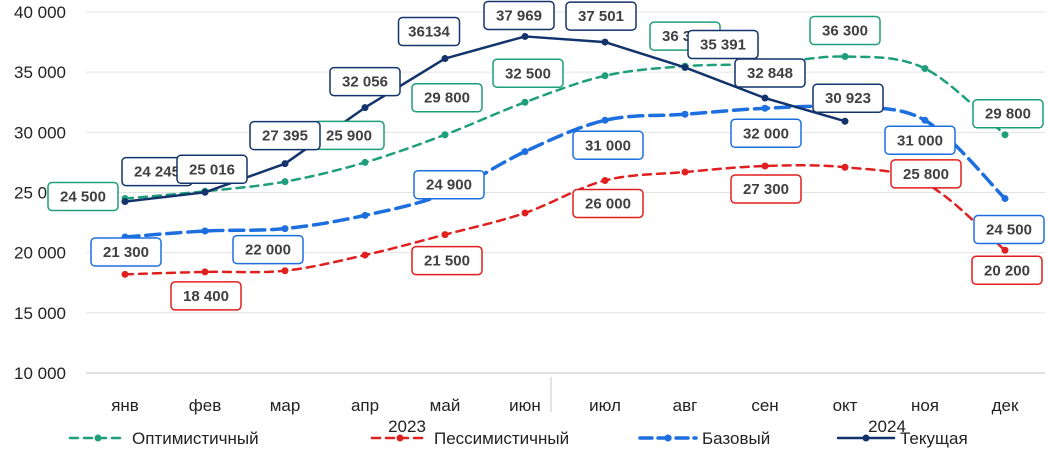  I want to click on data-label: 27 300, so click(766, 189).